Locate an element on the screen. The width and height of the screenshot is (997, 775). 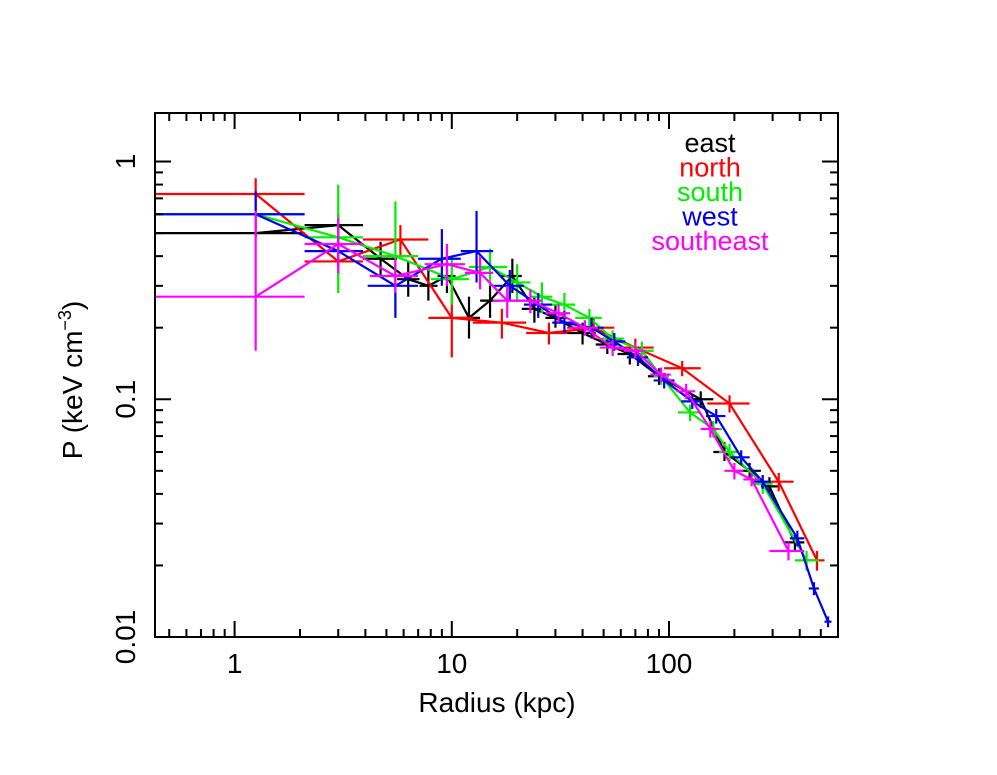
y-tick-label: 1 is located at coordinates (125, 162).